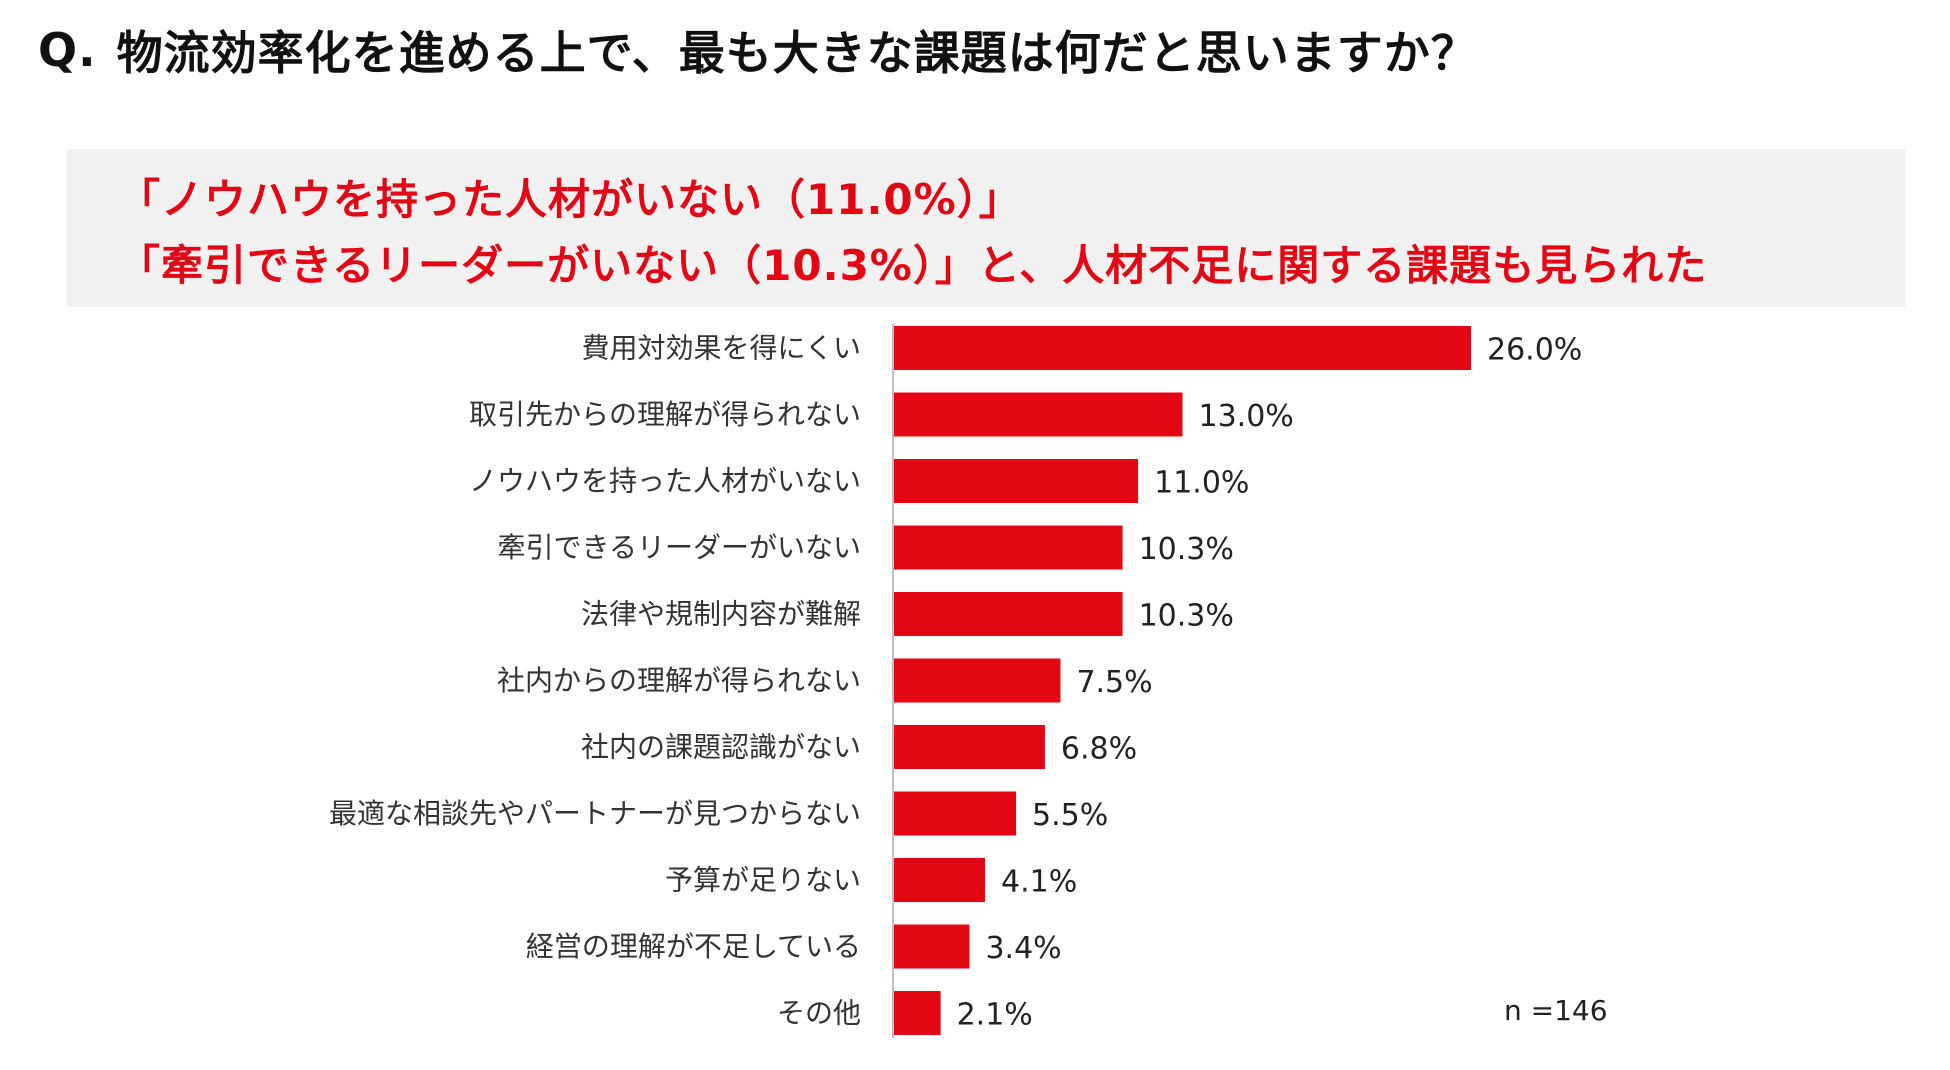 Image resolution: width=1950 pixels, height=1070 pixels. I want to click on category-label: 取引先からの理解が得られない, so click(665, 414).